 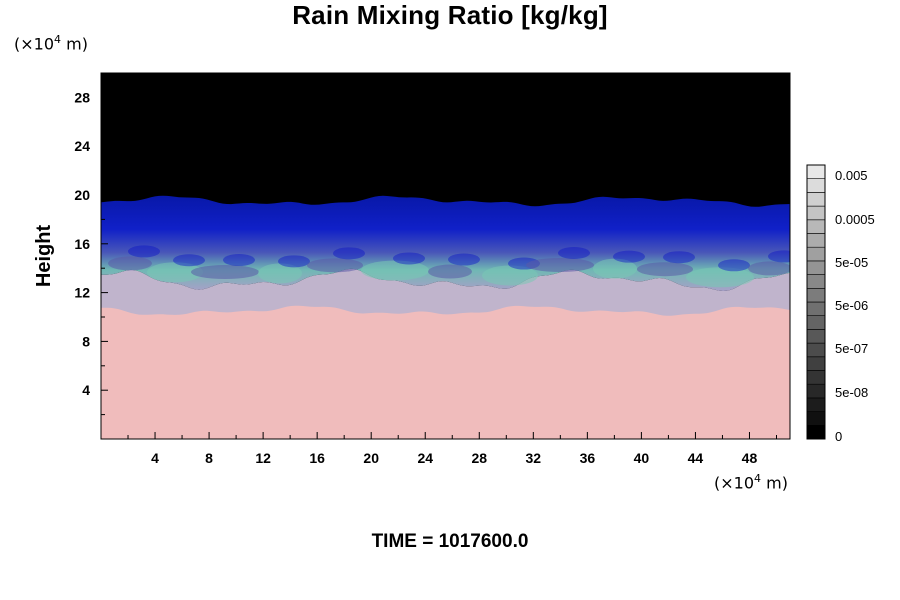 I want to click on y-tick-label: 20, so click(x=82, y=195).